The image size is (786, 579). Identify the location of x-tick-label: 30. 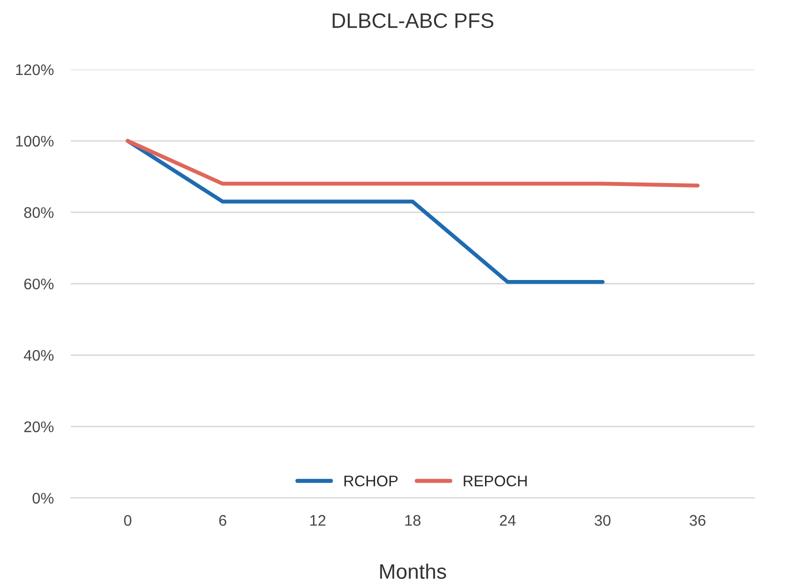
(602, 520).